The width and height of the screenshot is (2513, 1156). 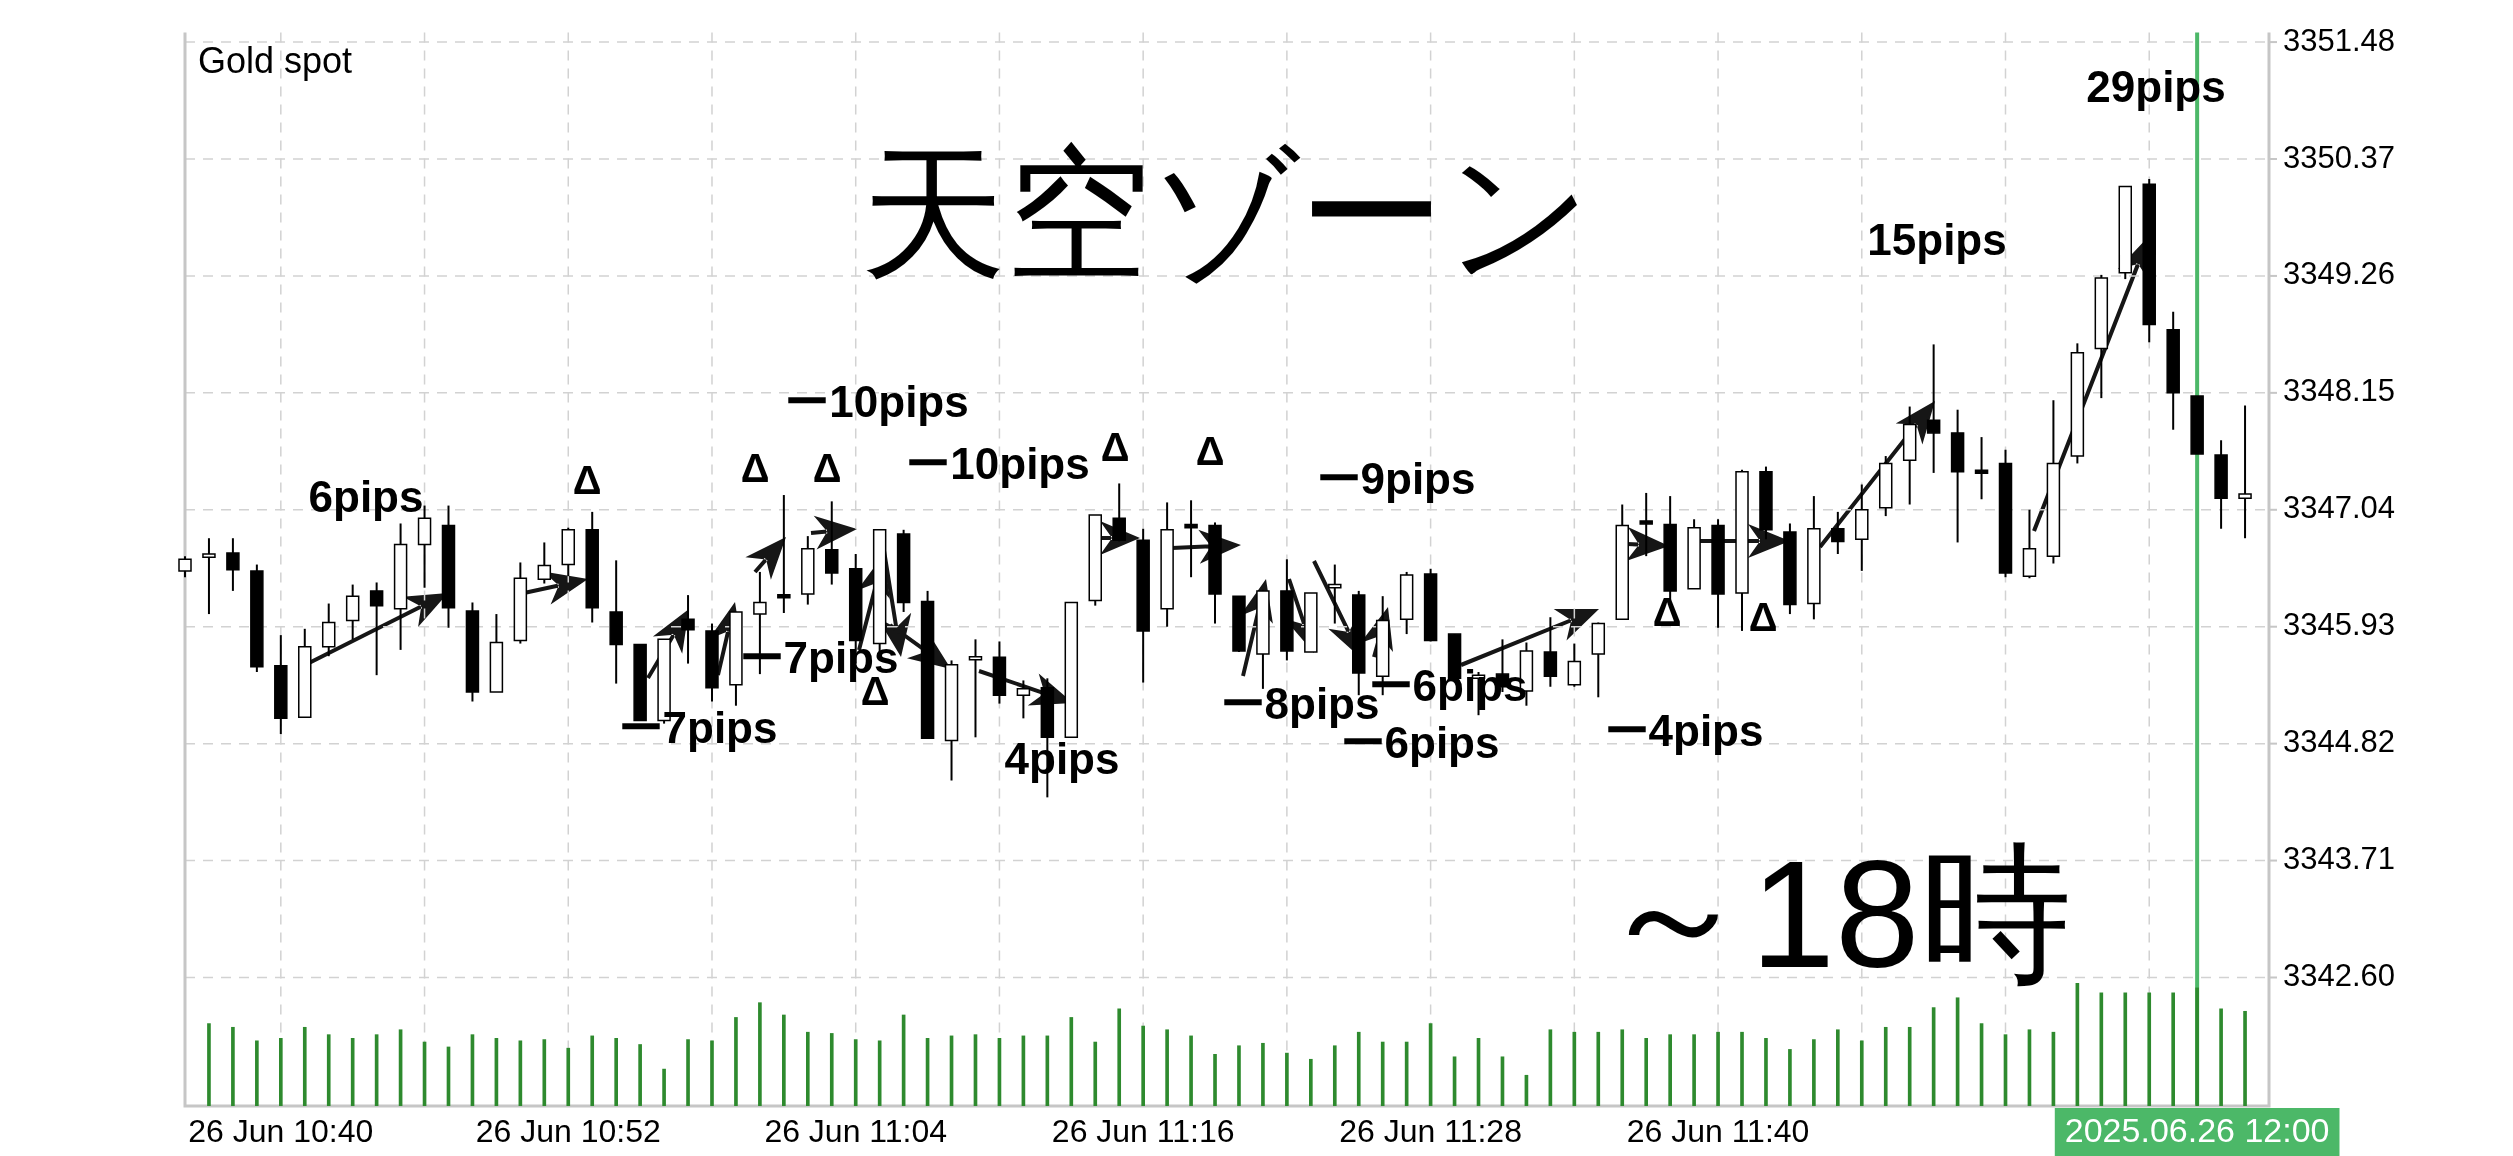 I want to click on annotation: ー9pips, so click(x=1396, y=479).